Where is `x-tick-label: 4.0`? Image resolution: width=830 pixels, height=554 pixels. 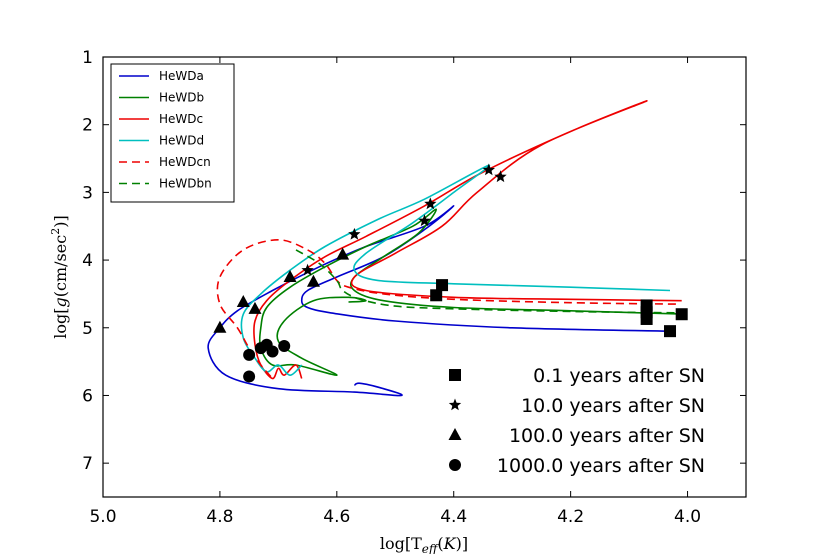
x-tick-label: 4.0 is located at coordinates (687, 517).